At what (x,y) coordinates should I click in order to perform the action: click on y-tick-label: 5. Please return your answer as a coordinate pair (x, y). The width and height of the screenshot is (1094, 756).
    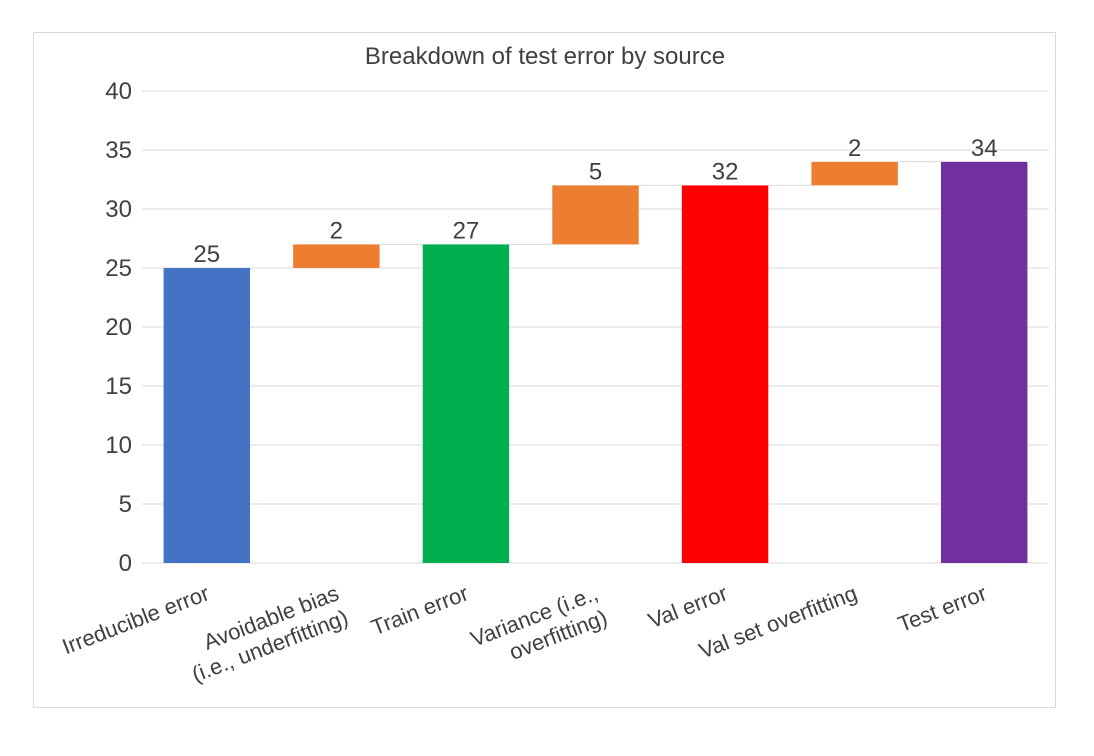
    Looking at the image, I should click on (125, 504).